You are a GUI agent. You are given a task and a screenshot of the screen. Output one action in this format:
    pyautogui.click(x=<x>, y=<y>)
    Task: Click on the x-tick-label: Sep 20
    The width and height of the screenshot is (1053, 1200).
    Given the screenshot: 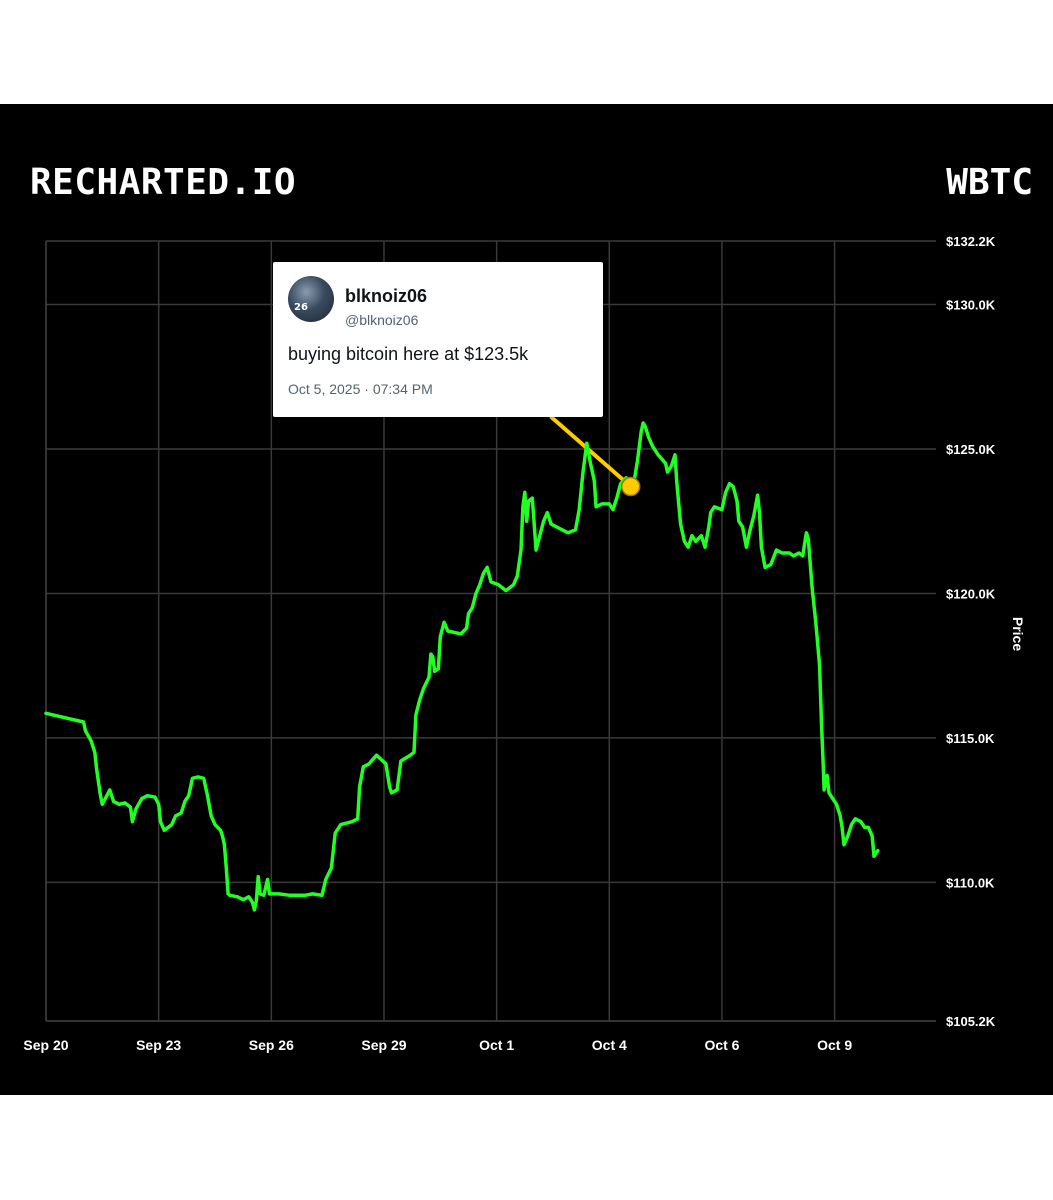 What is the action you would take?
    pyautogui.click(x=45, y=1045)
    